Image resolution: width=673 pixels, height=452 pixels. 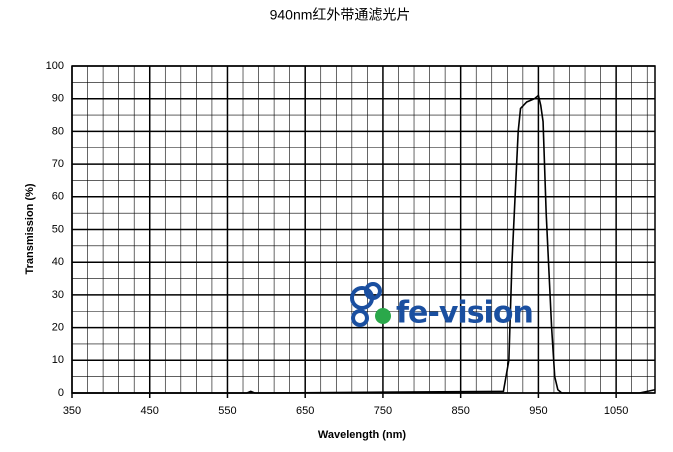 What do you see at coordinates (30, 228) in the screenshot?
I see `y-axis-label: Transmission (%)` at bounding box center [30, 228].